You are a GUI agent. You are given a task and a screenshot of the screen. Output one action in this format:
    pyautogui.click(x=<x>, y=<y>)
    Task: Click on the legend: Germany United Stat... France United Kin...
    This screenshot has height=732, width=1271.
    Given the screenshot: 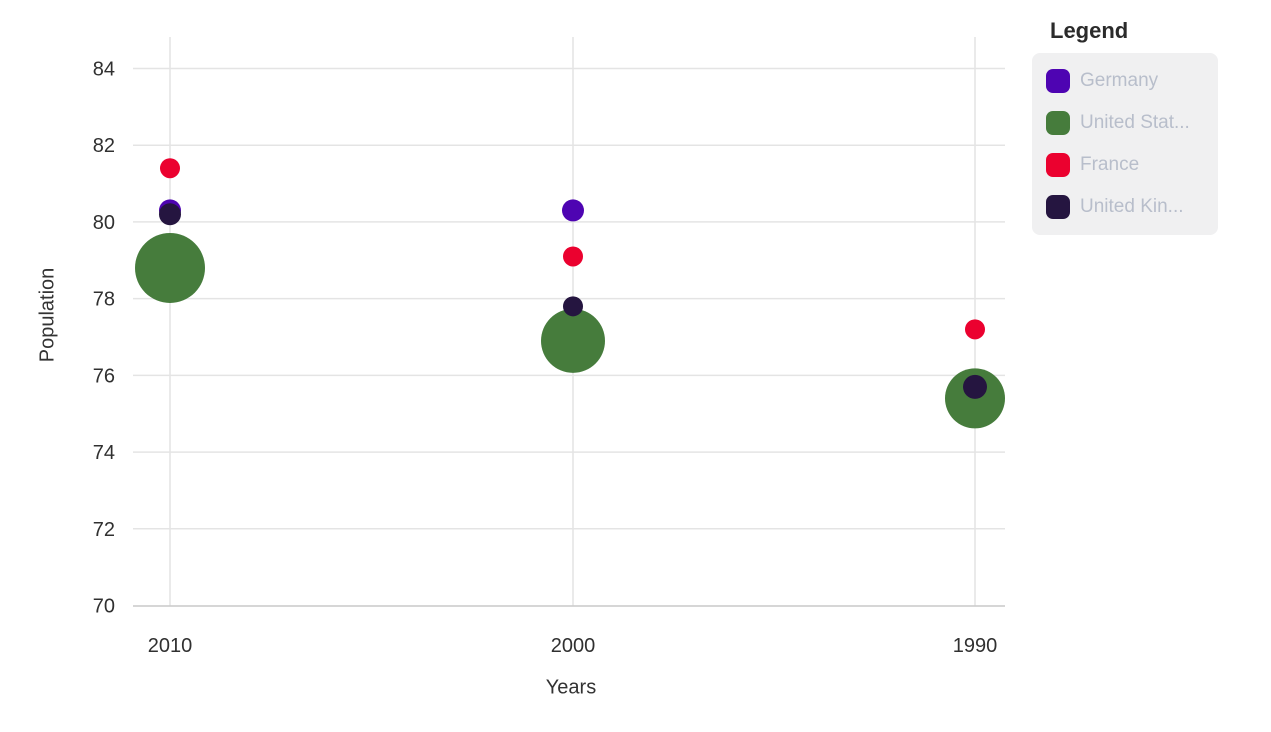 What is the action you would take?
    pyautogui.click(x=1125, y=144)
    